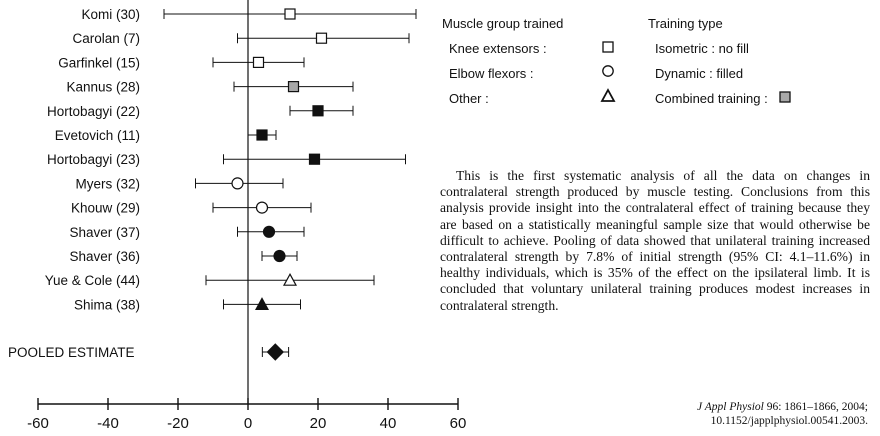 The image size is (880, 436). I want to click on x-tick-label: -20, so click(178, 423).